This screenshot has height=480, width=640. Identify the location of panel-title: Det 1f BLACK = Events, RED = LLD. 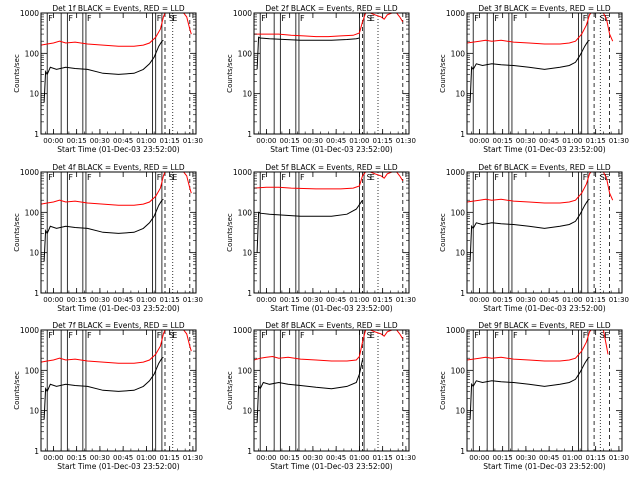
(118, 8).